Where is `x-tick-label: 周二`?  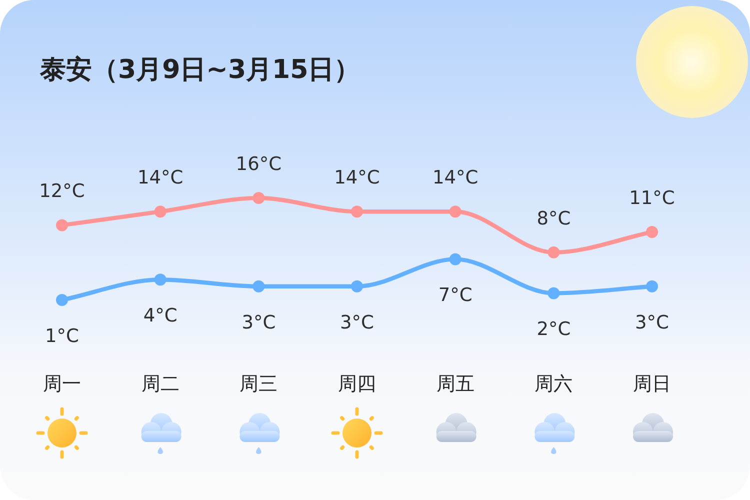 x-tick-label: 周二 is located at coordinates (160, 384).